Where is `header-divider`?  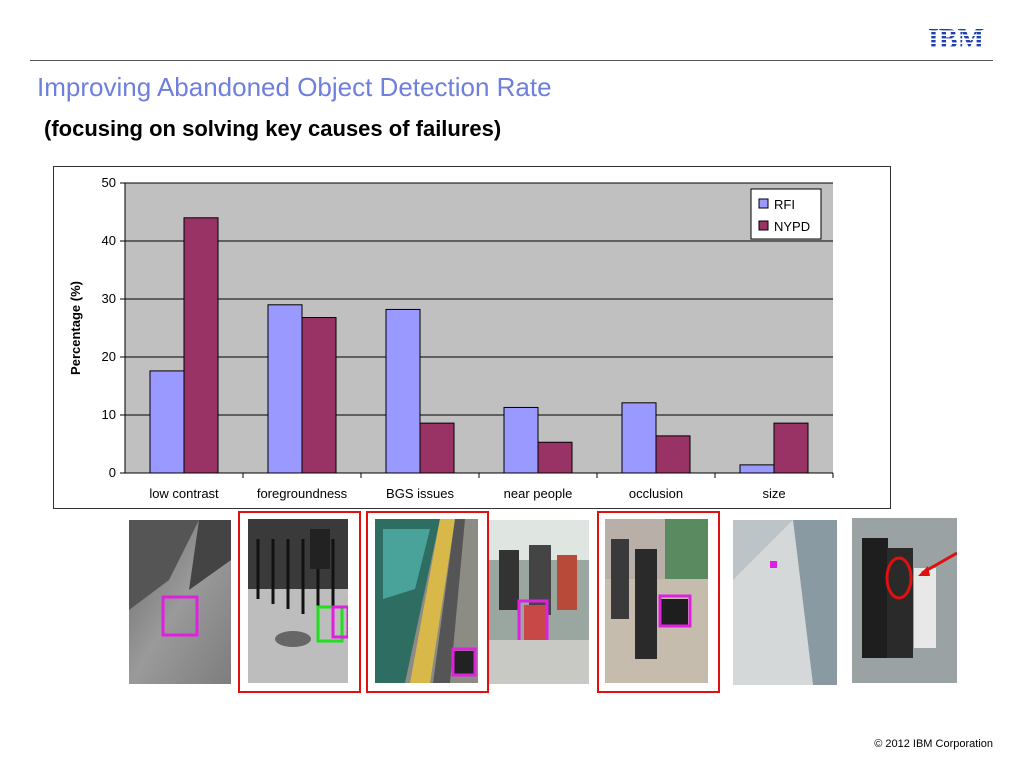 header-divider is located at coordinates (511, 60).